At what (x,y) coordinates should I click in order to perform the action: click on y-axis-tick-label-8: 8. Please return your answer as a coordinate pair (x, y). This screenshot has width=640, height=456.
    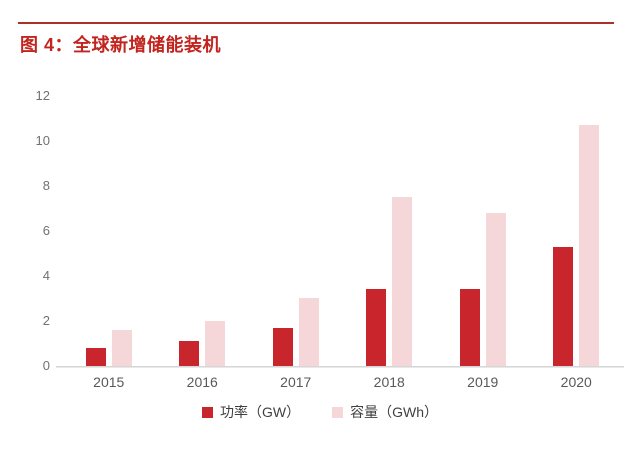
    Looking at the image, I should click on (46, 185).